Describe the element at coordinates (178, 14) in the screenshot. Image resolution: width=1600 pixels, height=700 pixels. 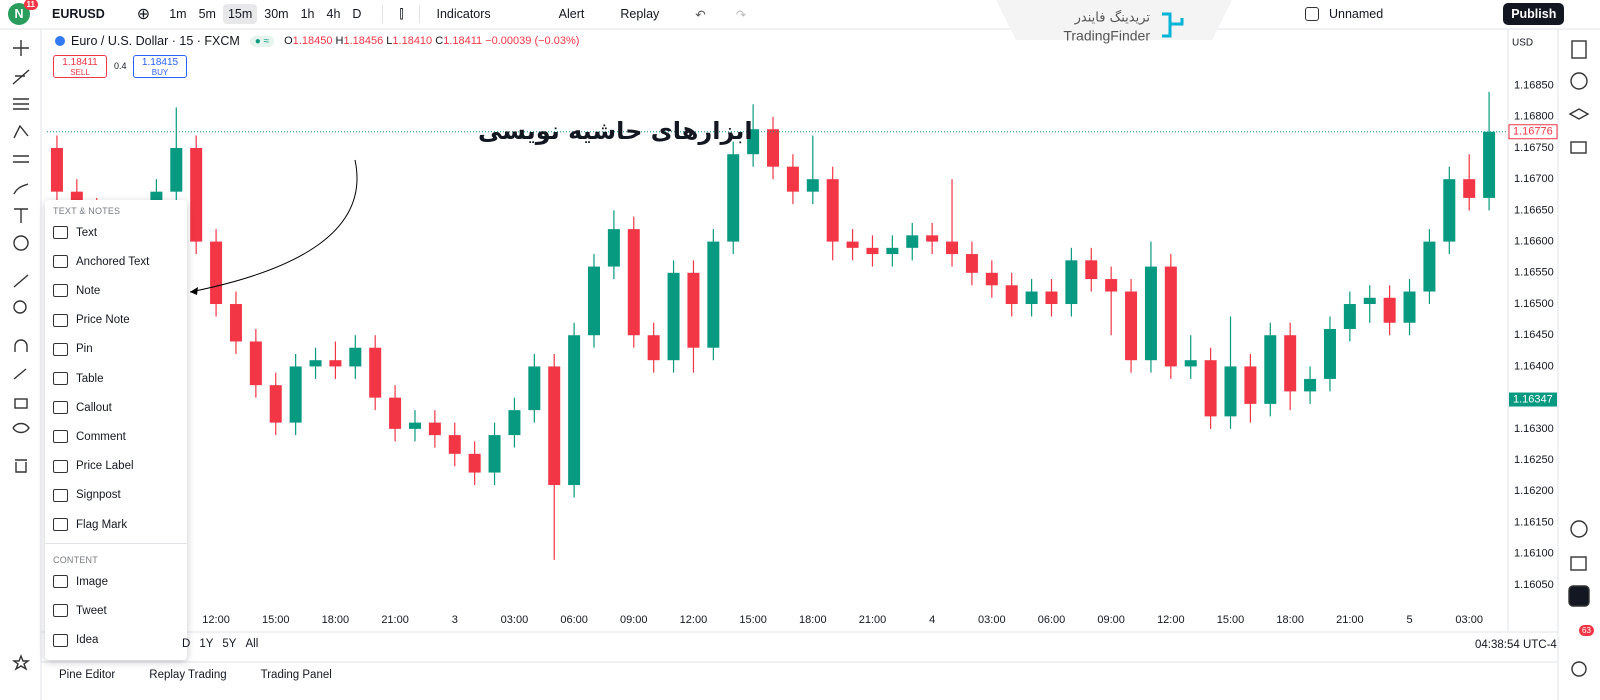
I see `interval: 1m` at that location.